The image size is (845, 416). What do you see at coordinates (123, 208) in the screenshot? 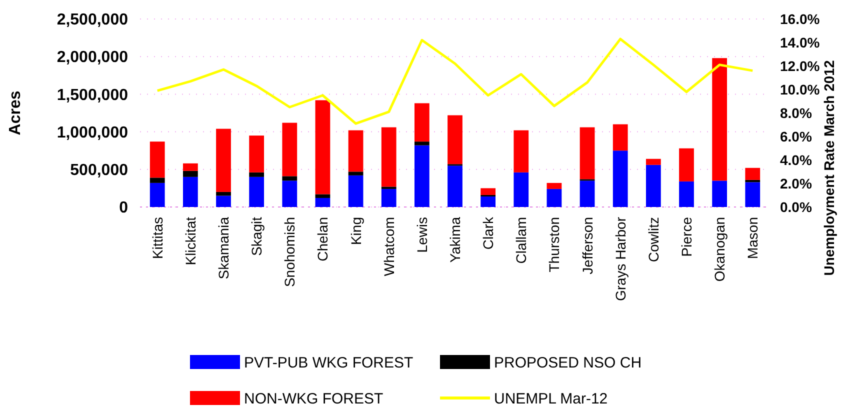
I see `y-tick-label: 0` at bounding box center [123, 208].